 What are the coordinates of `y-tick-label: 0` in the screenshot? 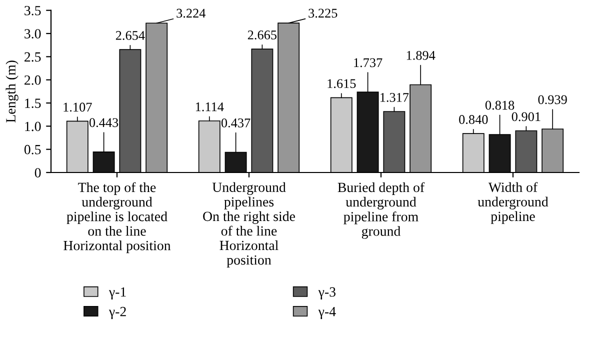 It's located at (37, 173).